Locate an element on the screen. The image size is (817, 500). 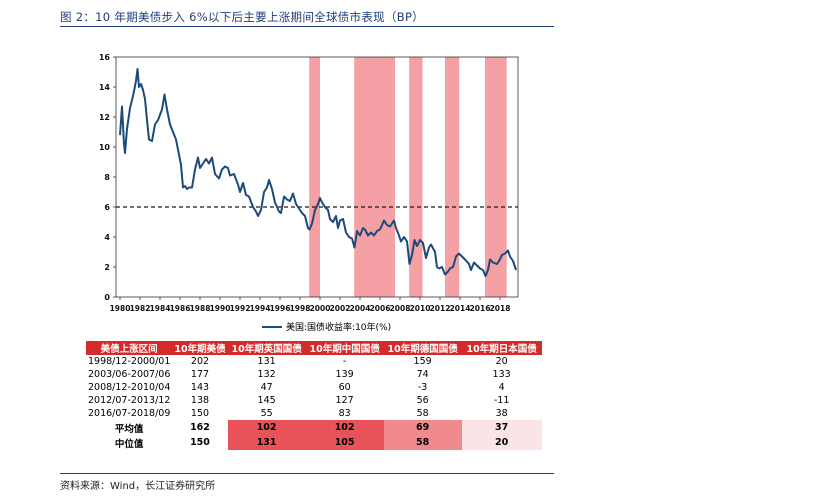
y-tick-label: 2 is located at coordinates (107, 267).